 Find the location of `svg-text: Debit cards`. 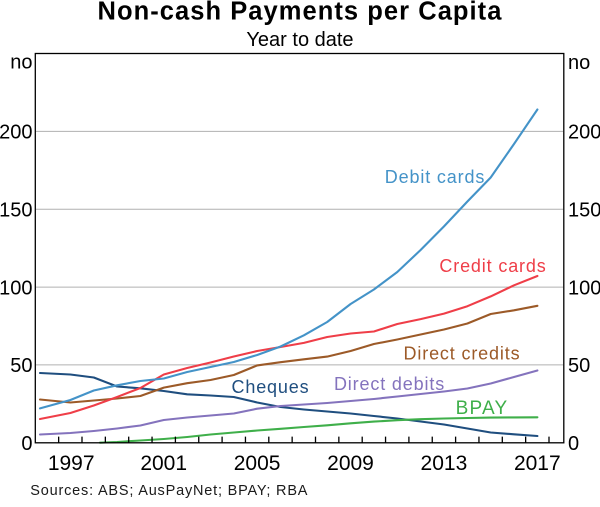

svg-text: Debit cards is located at coordinates (435, 177).